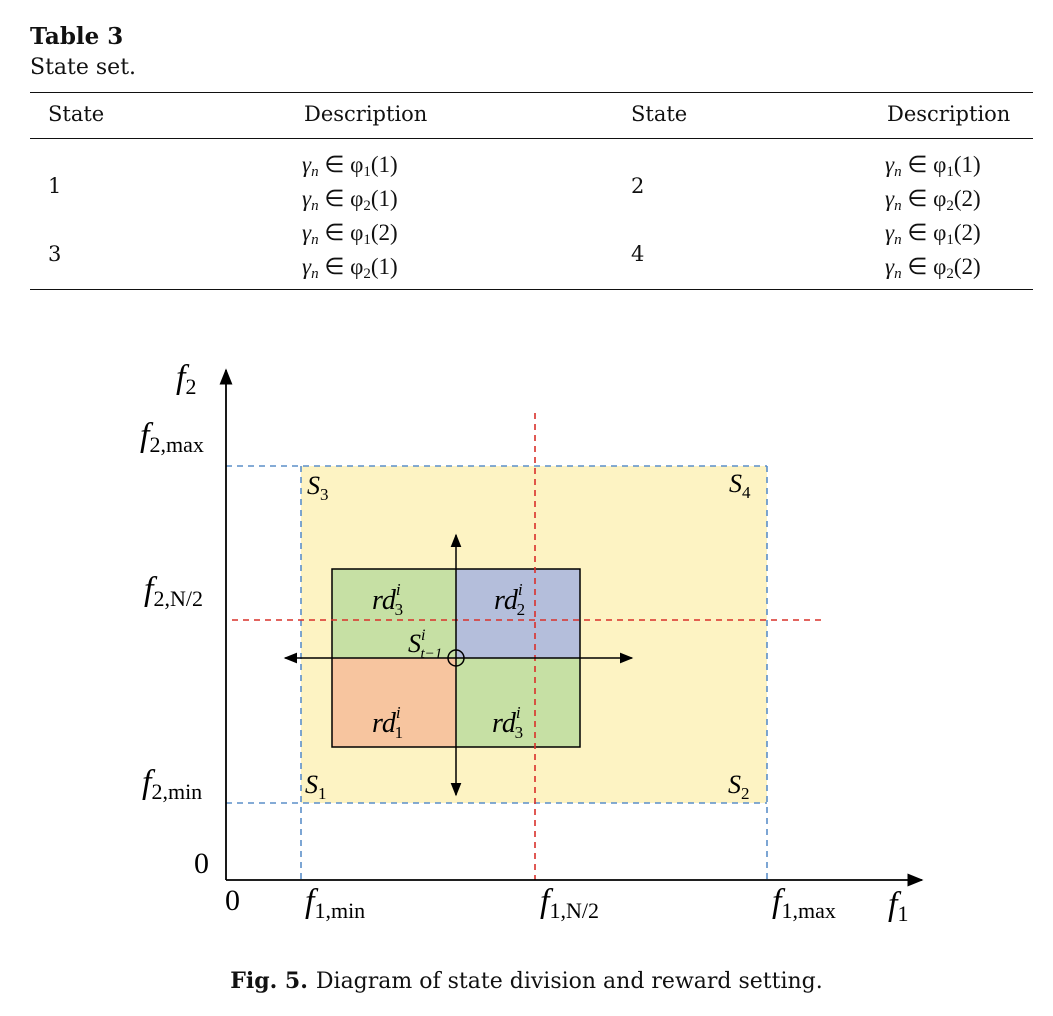 The height and width of the screenshot is (1016, 1053). I want to click on region-label-s3: S3, so click(318, 487).